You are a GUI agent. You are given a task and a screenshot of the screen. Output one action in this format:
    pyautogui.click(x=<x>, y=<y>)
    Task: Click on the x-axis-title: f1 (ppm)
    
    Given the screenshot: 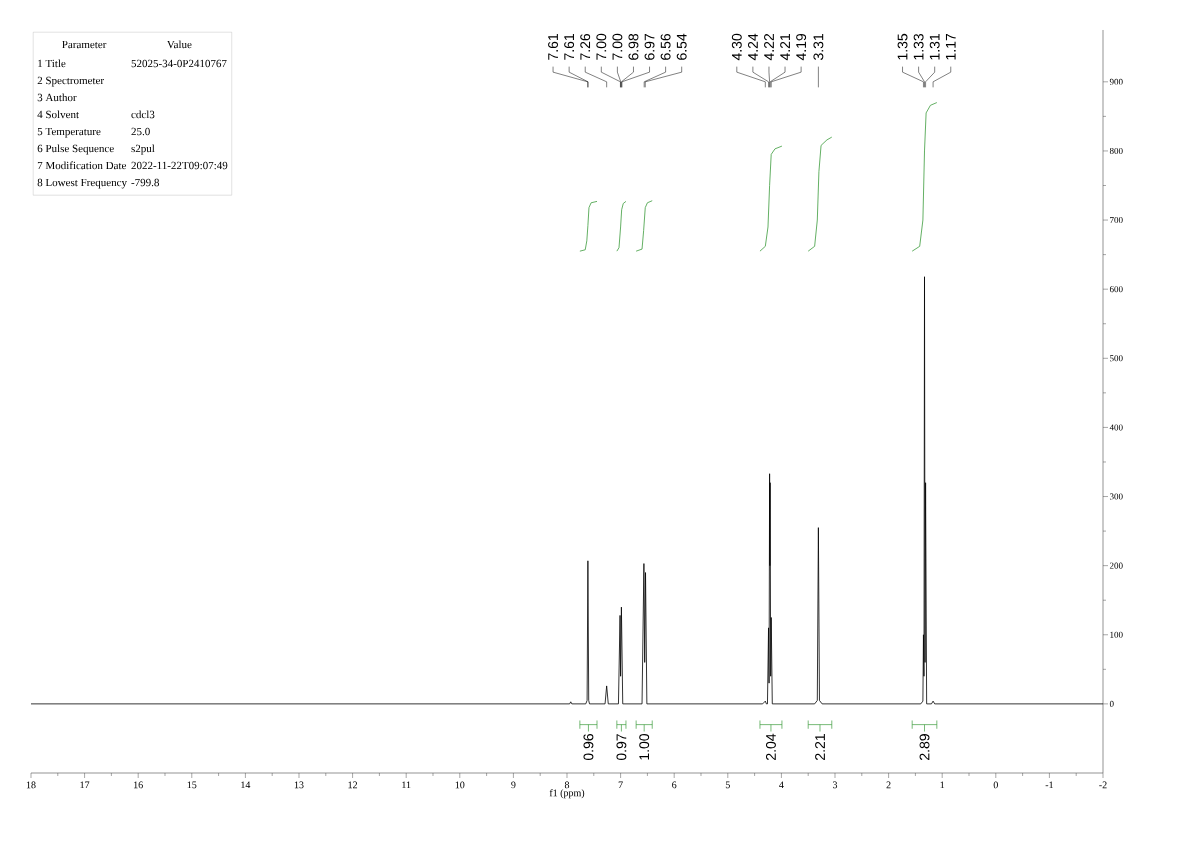 What is the action you would take?
    pyautogui.click(x=567, y=794)
    